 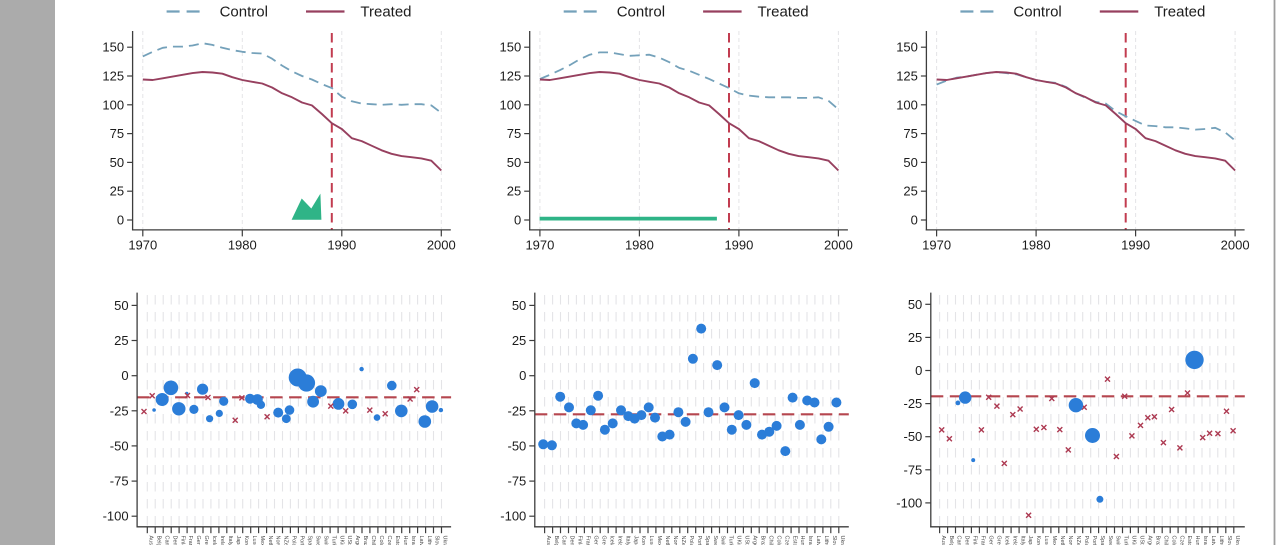 What do you see at coordinates (691, 540) in the screenshot?
I see `svg-text: Poland` at bounding box center [691, 540].